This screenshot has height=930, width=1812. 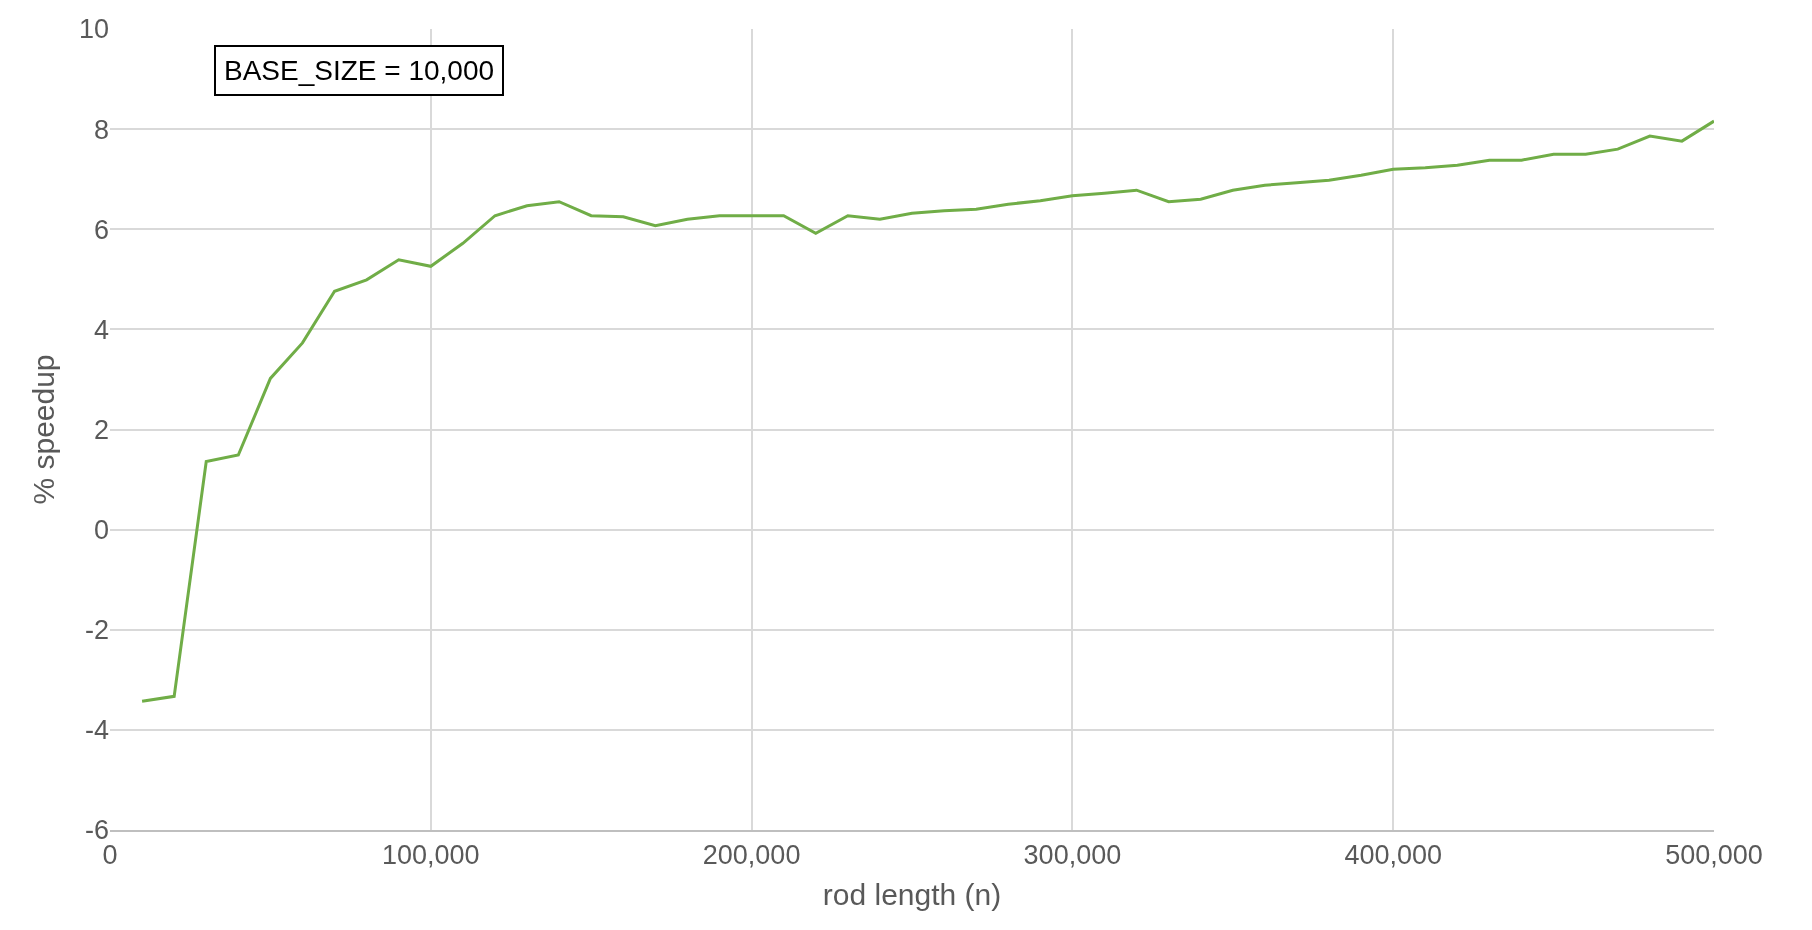 What do you see at coordinates (93, 29) in the screenshot?
I see `y-tick-label: 10` at bounding box center [93, 29].